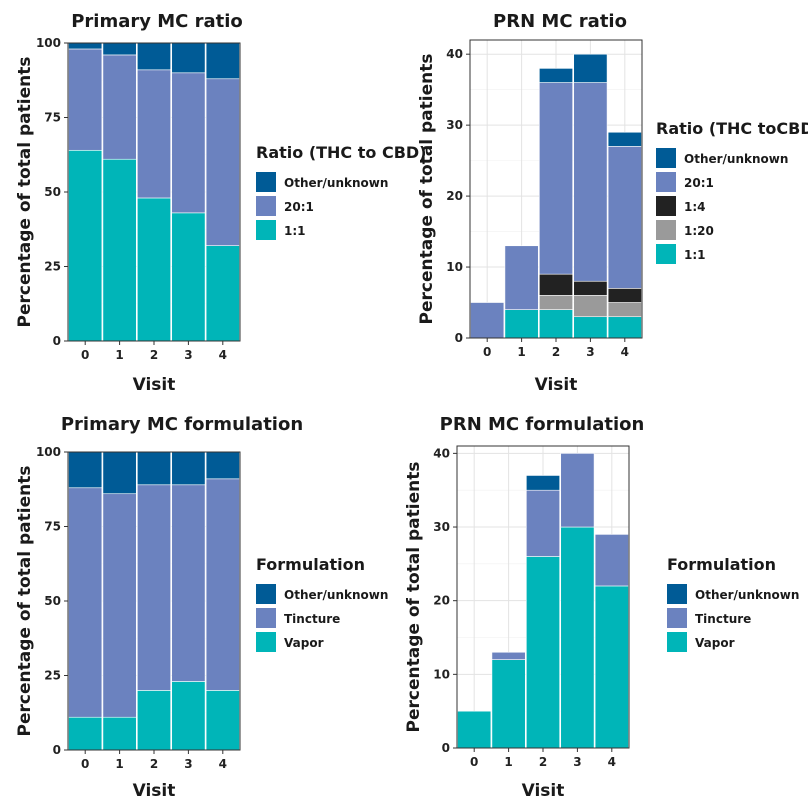  I want to click on legend-item-label: Vapor, so click(715, 643).